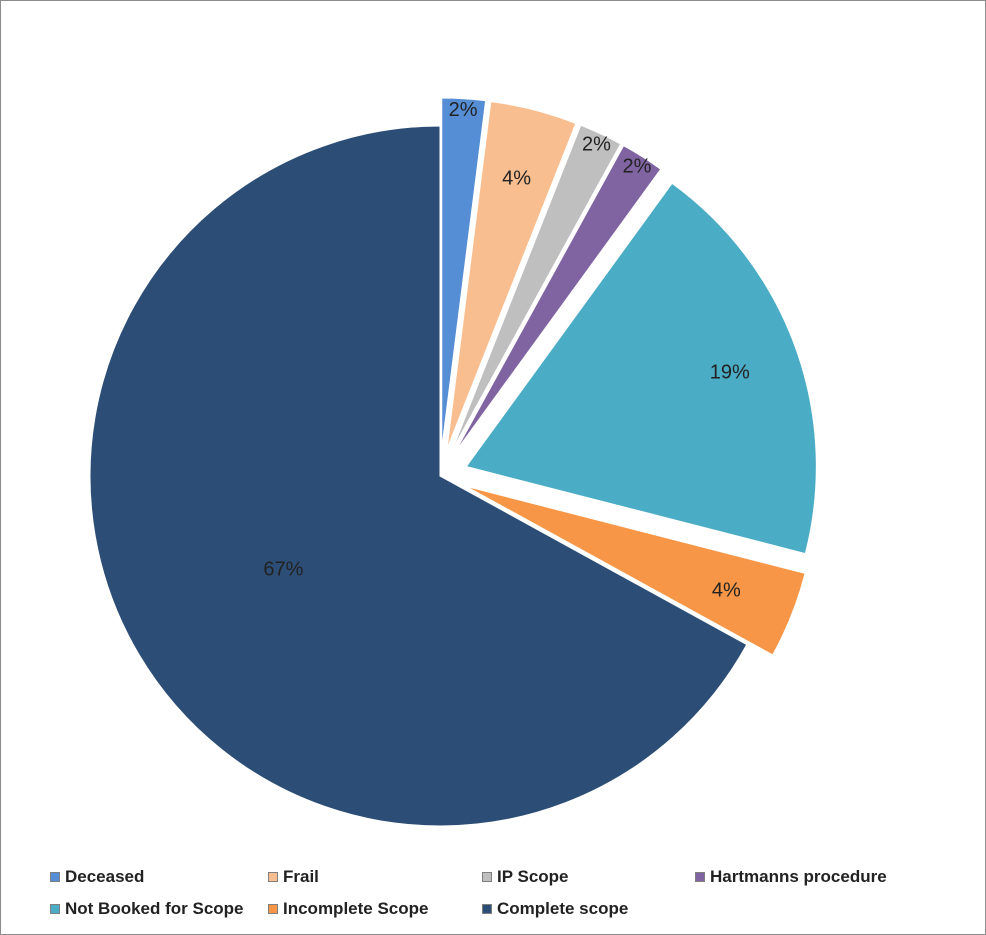  I want to click on pie-label-not-booked-for-scope: 19%, so click(730, 373).